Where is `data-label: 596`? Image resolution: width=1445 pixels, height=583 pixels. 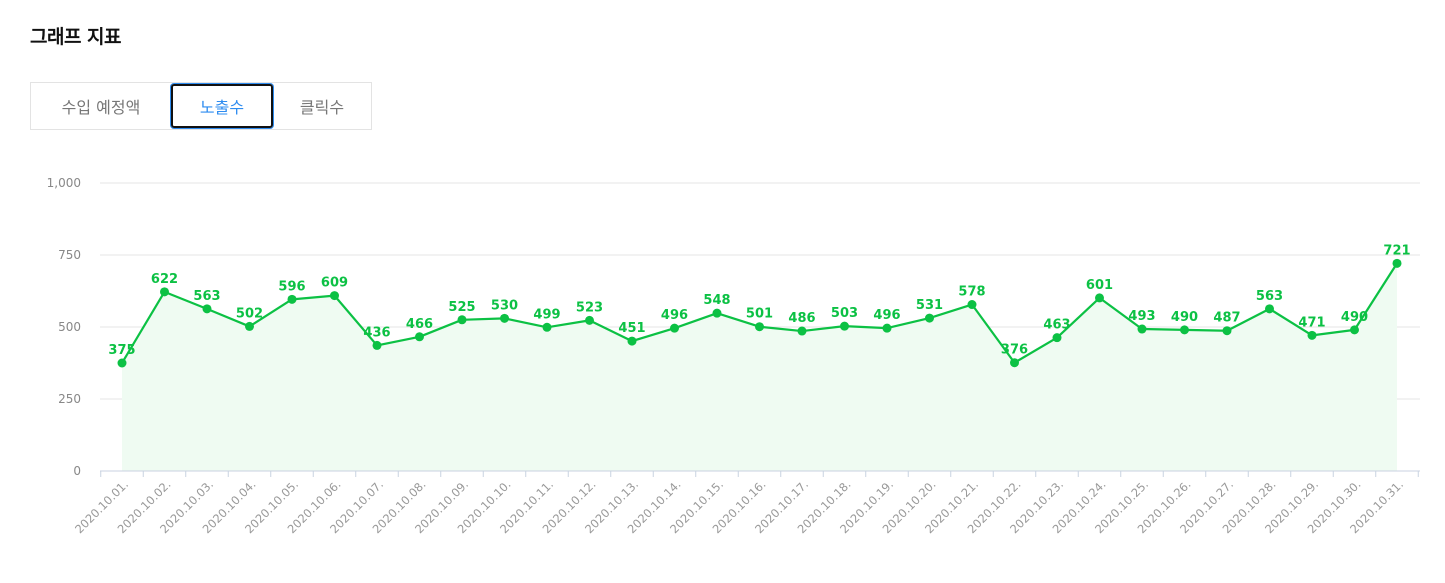 data-label: 596 is located at coordinates (291, 286).